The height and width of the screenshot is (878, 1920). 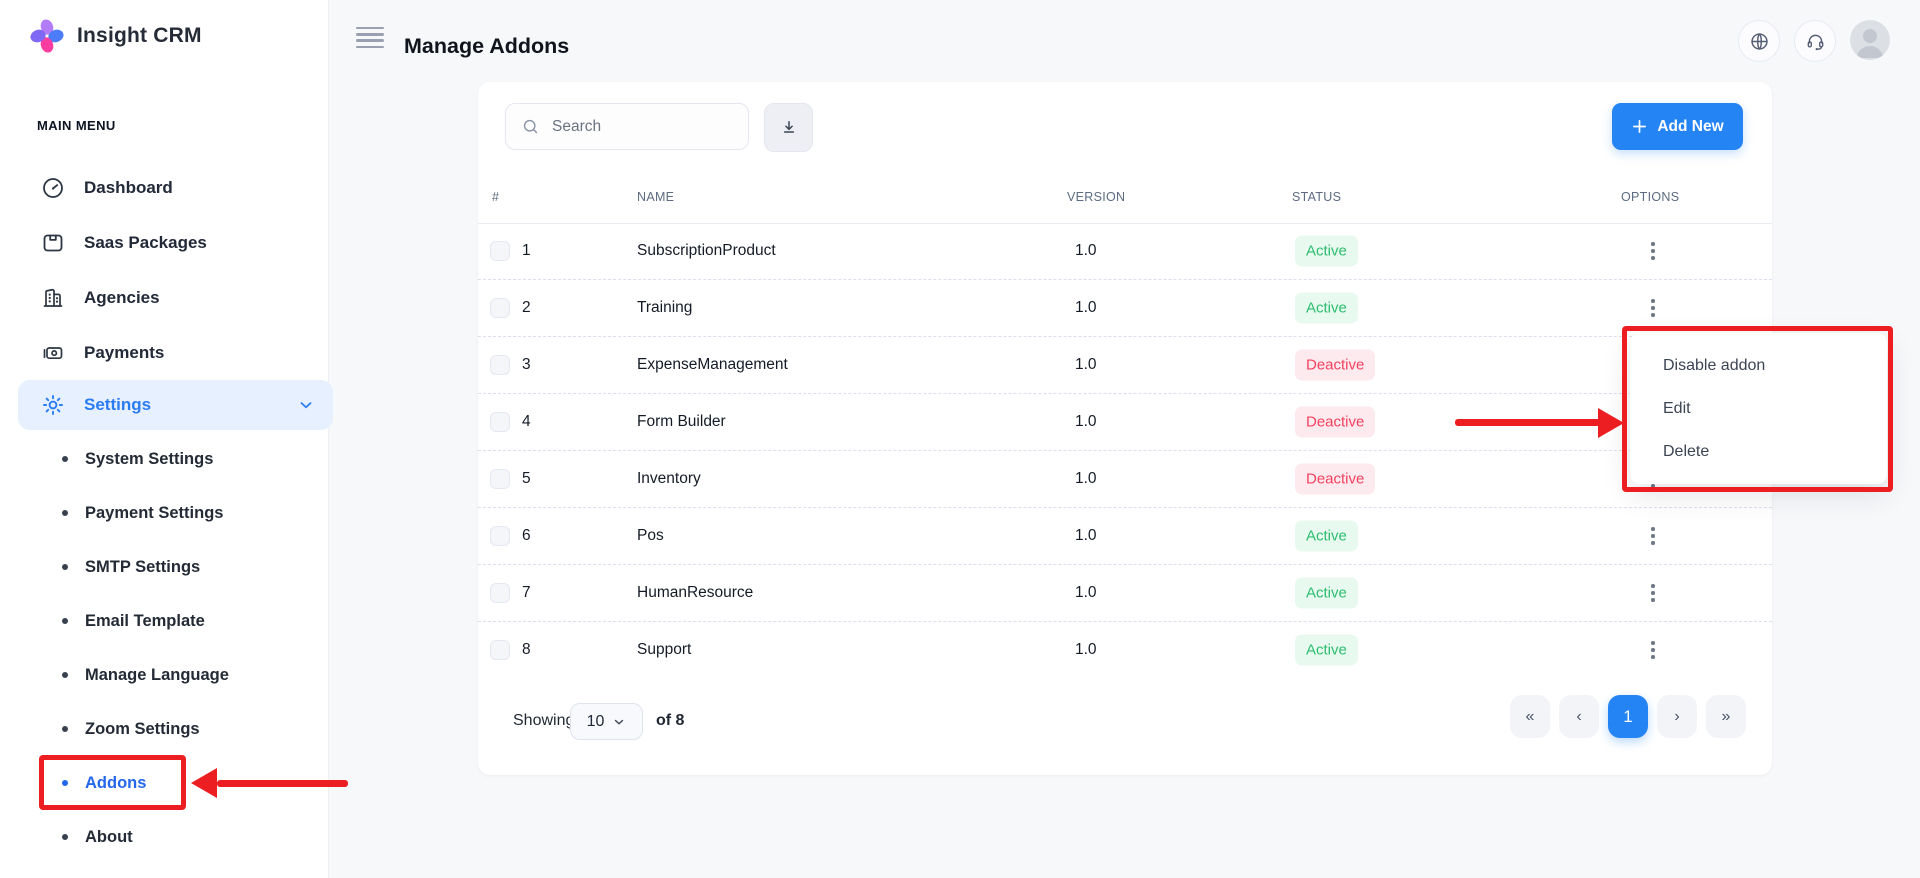 What do you see at coordinates (1677, 126) in the screenshot?
I see `add-new-button: Add New` at bounding box center [1677, 126].